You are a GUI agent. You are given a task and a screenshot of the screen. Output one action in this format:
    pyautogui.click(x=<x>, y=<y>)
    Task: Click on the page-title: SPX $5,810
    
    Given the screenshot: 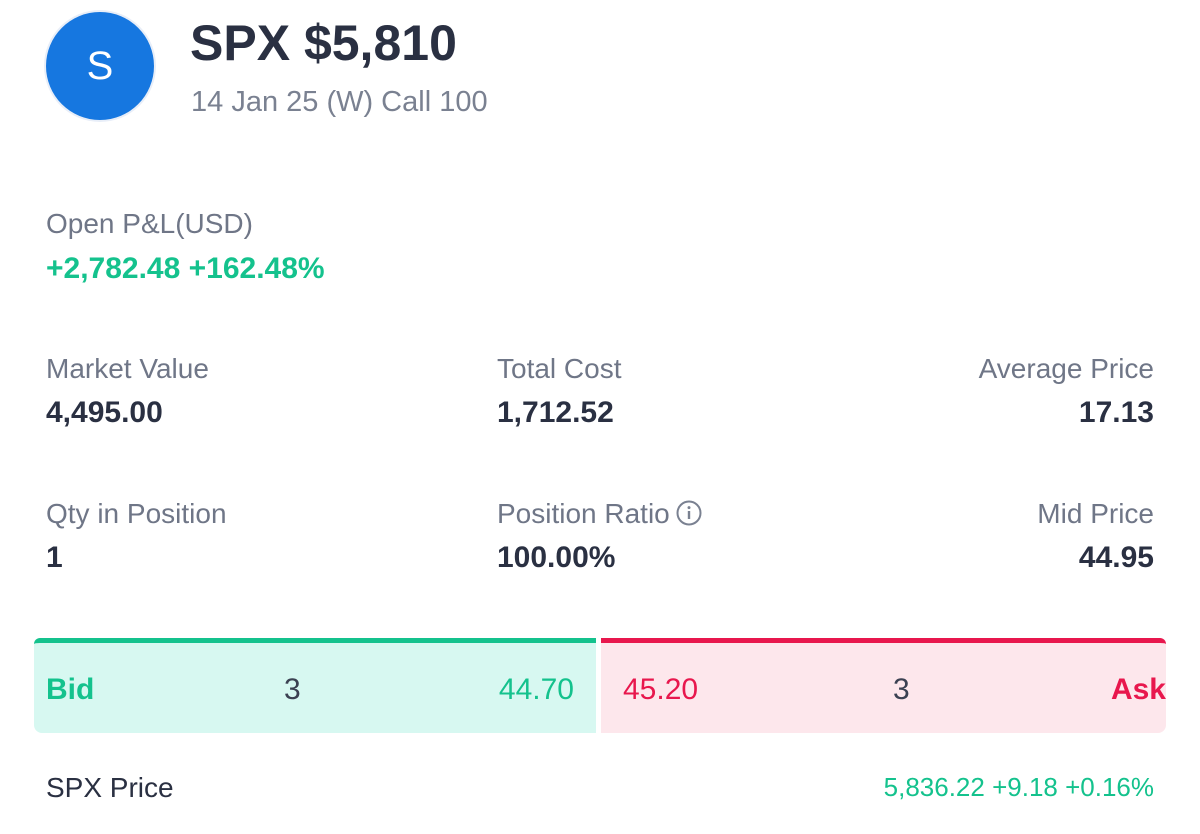 What is the action you would take?
    pyautogui.click(x=323, y=43)
    